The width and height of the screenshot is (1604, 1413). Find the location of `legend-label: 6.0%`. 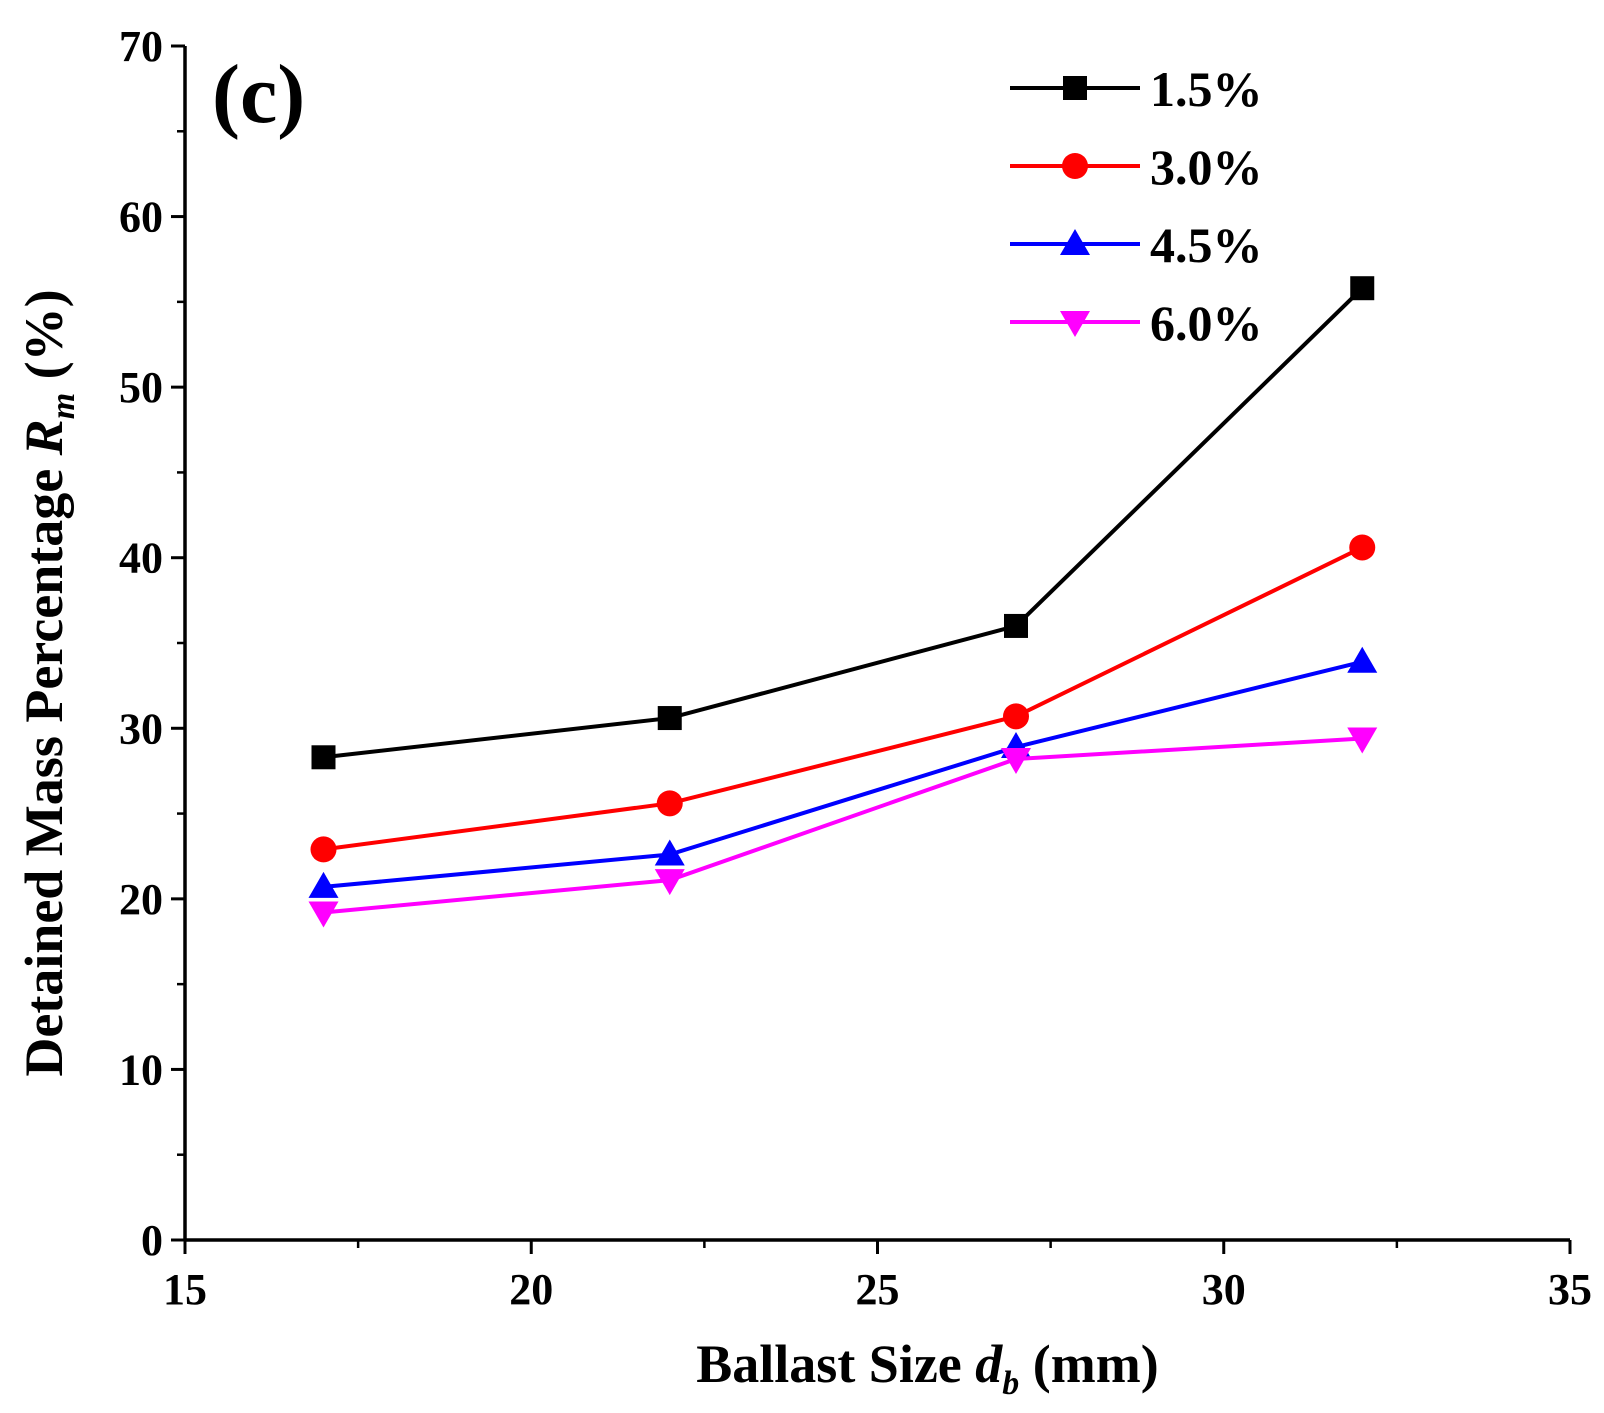

legend-label: 6.0% is located at coordinates (1206, 323).